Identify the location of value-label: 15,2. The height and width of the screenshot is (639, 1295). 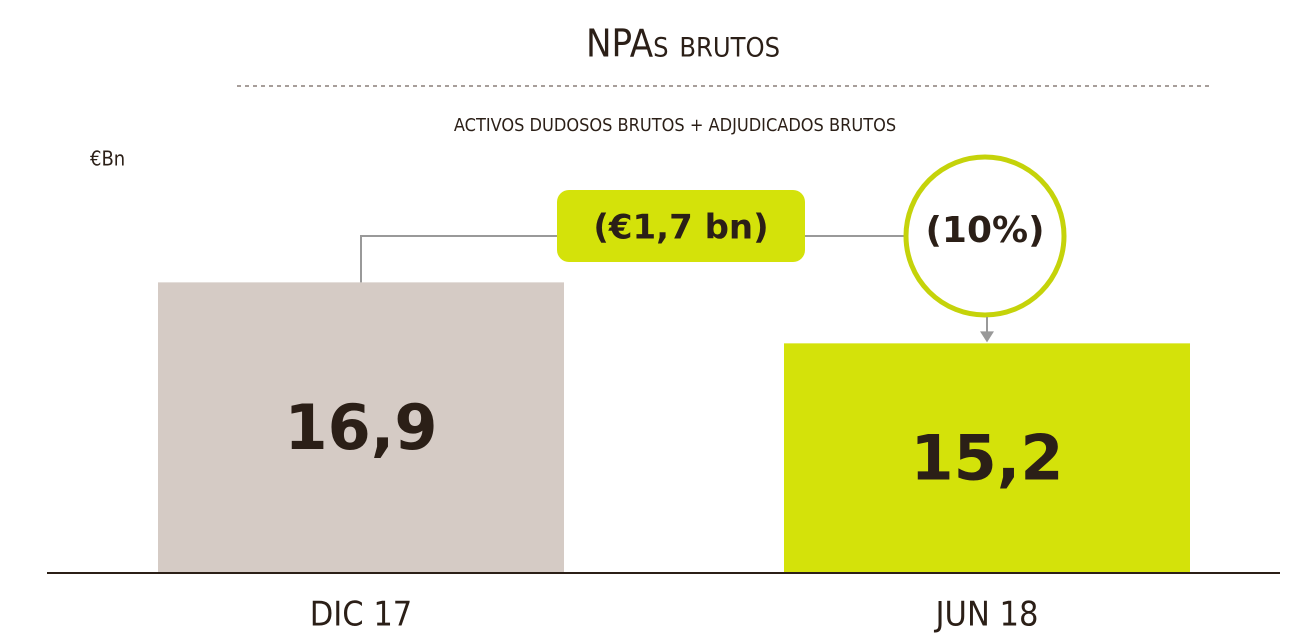
(987, 457).